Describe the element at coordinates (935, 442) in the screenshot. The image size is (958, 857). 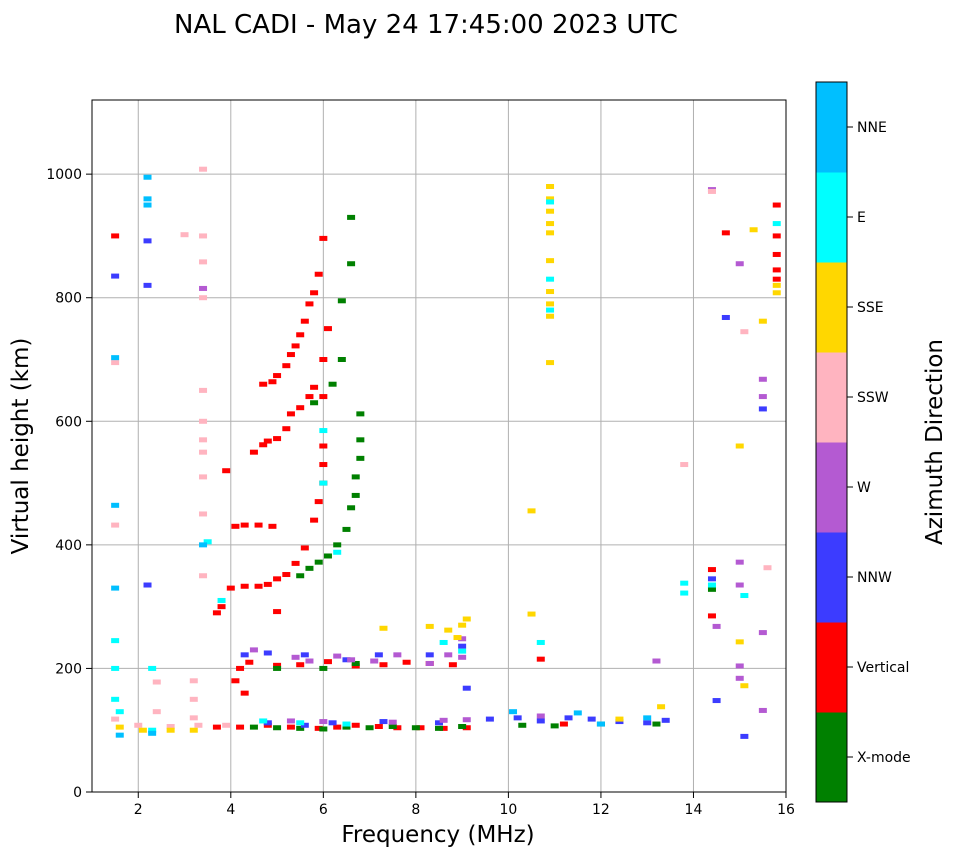
I see `colorbar-label: Azimuth Direction` at that location.